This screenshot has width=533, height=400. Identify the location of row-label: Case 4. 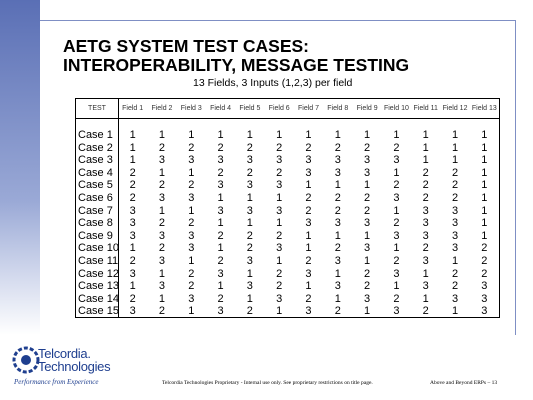
(95, 172).